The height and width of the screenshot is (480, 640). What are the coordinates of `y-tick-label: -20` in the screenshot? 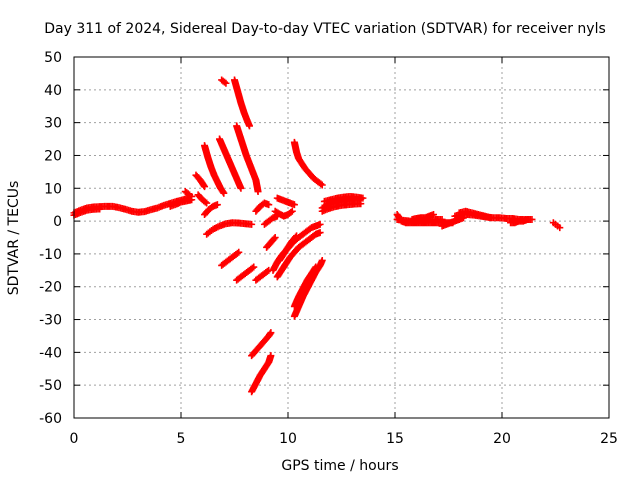 It's located at (50, 288).